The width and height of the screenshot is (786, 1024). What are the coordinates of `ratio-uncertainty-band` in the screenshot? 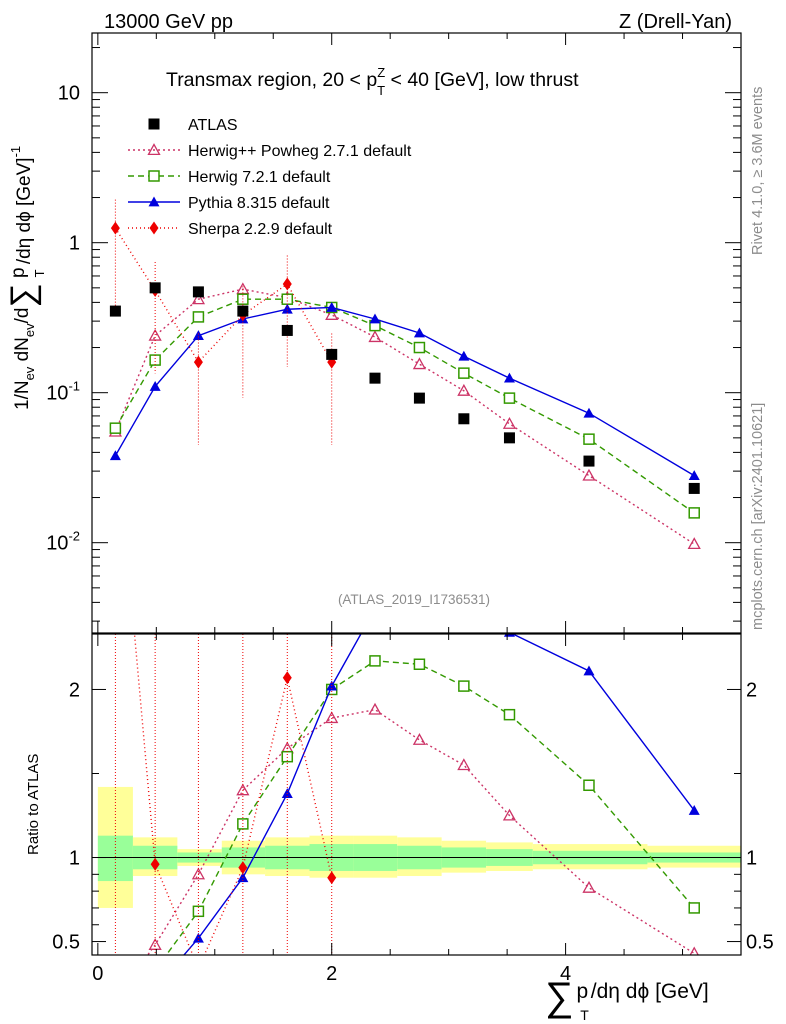 It's located at (419, 847).